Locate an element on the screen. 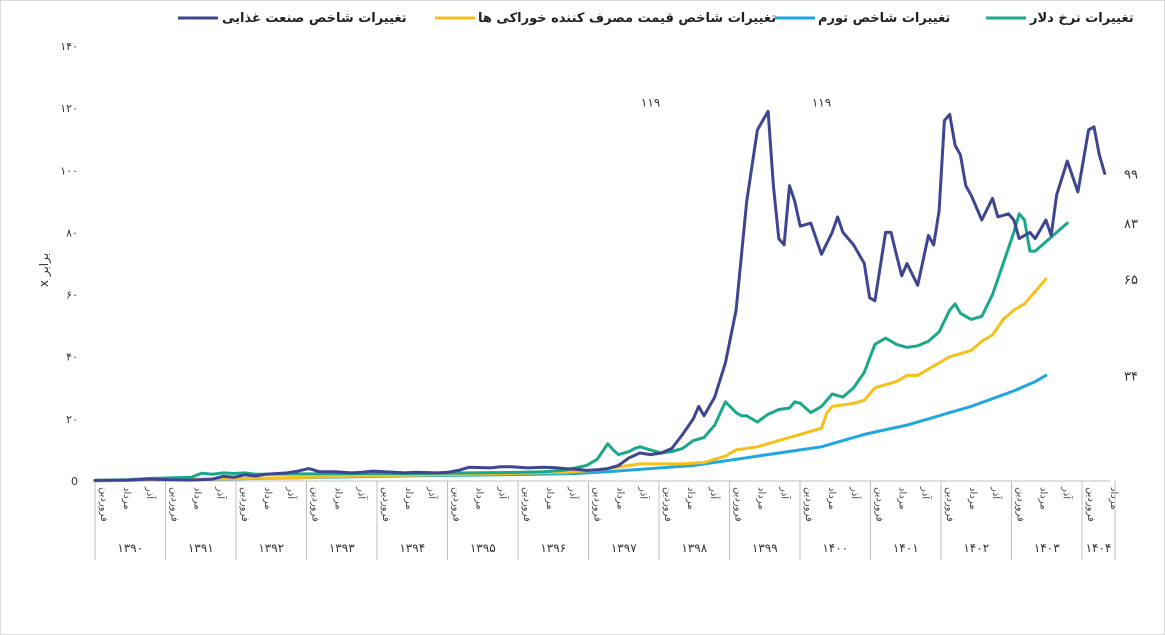  legend-label-food-cpi: تغییرات شاخص قیمت مصرف کننده خوراکی ها is located at coordinates (627, 18).